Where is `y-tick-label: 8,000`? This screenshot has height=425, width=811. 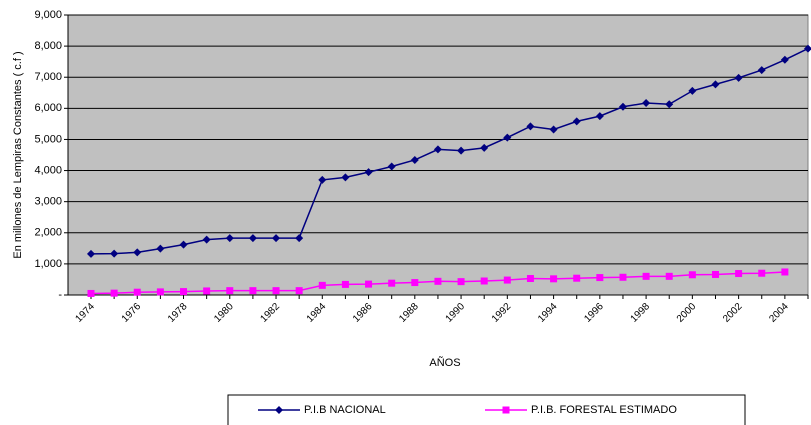
y-tick-label: 8,000 is located at coordinates (48, 46).